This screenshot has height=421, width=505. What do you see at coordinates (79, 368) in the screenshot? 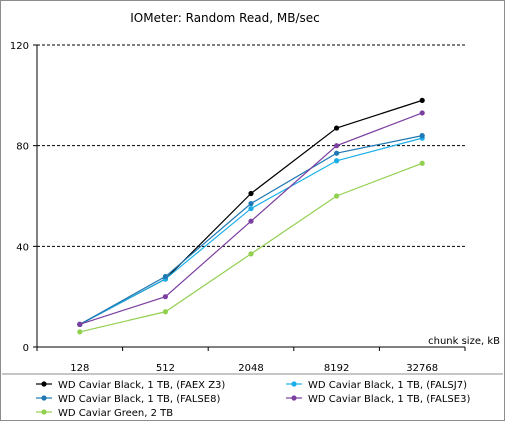
I see `x-tick-label: 128` at bounding box center [79, 368].